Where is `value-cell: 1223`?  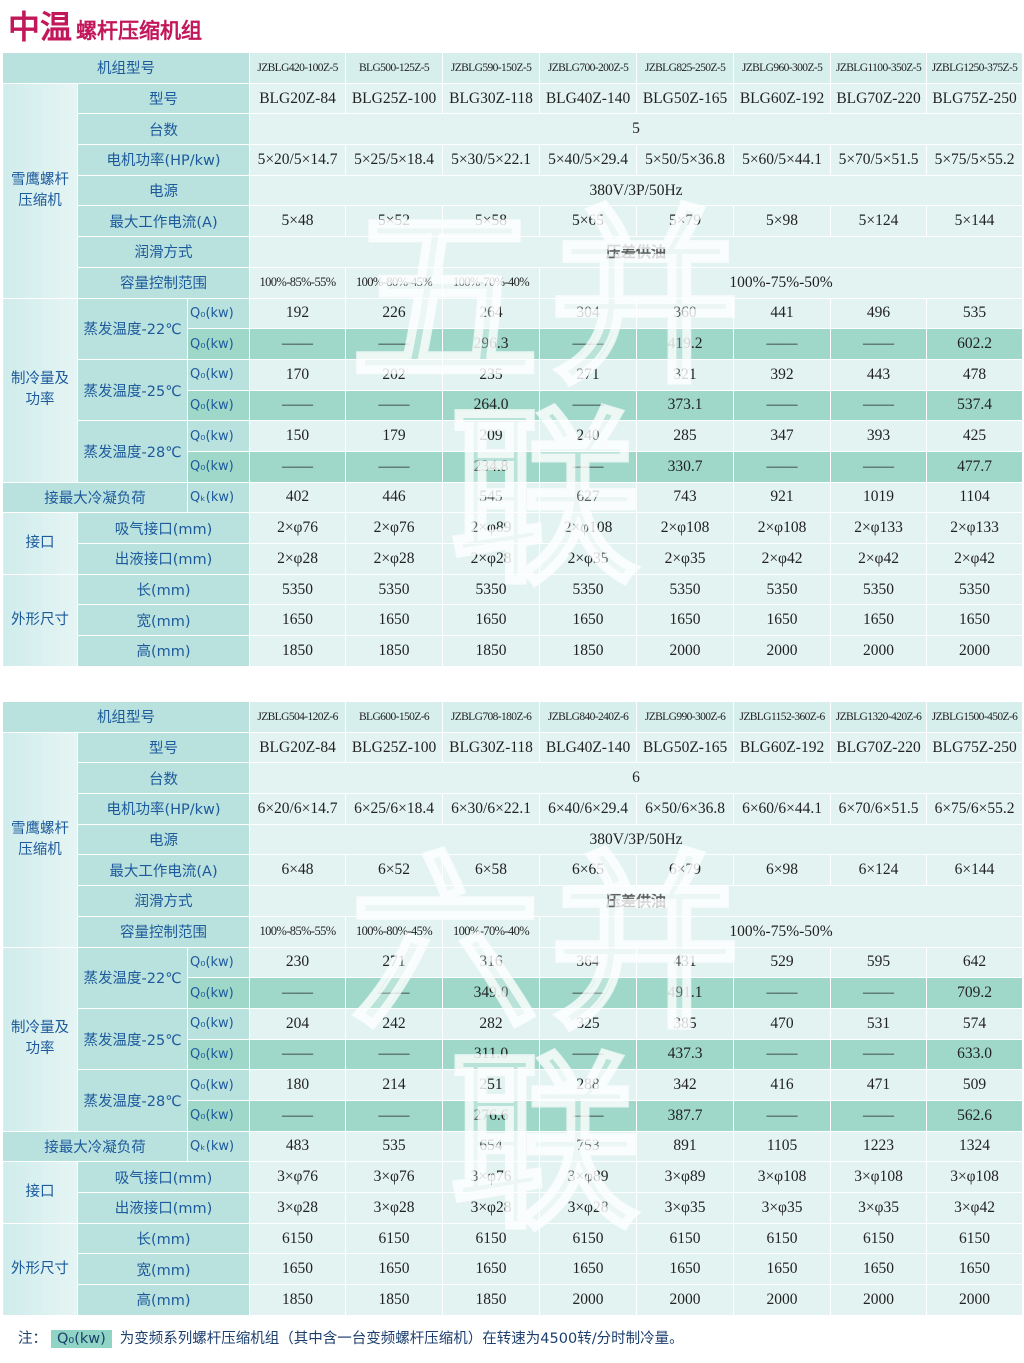
value-cell: 1223 is located at coordinates (879, 1146).